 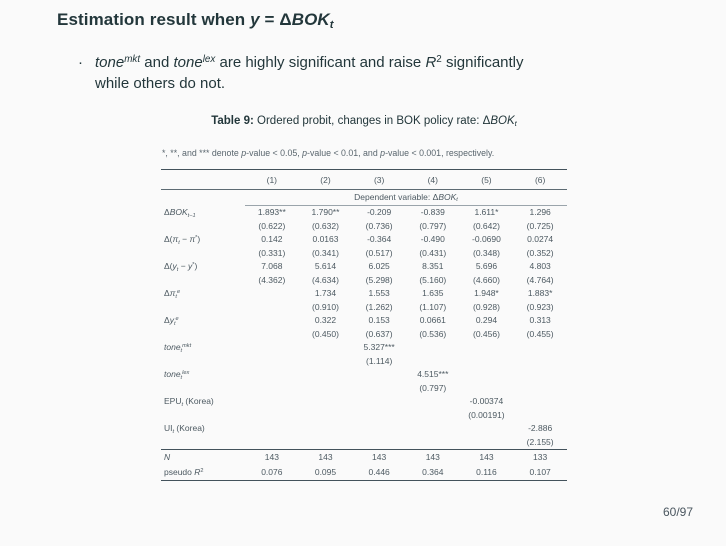 What do you see at coordinates (379, 471) in the screenshot?
I see `stat-cell: 0.446` at bounding box center [379, 471].